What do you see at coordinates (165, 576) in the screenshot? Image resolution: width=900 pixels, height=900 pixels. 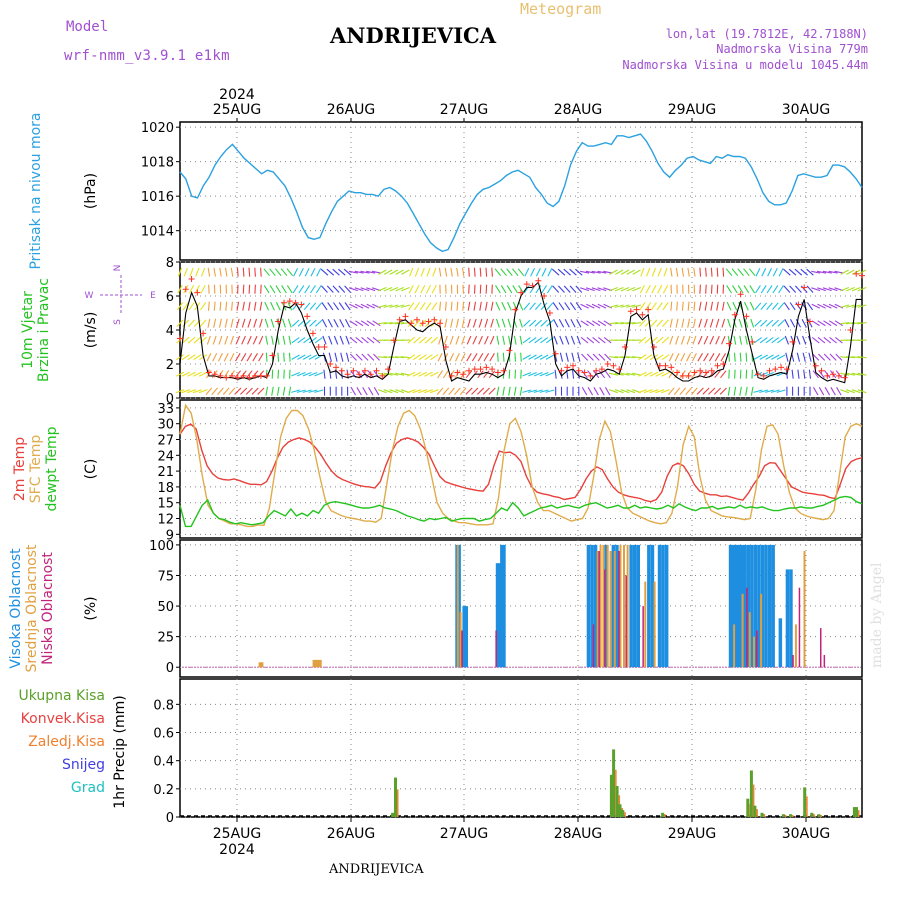 I see `ytick-label-clouds-3: 75` at bounding box center [165, 576].